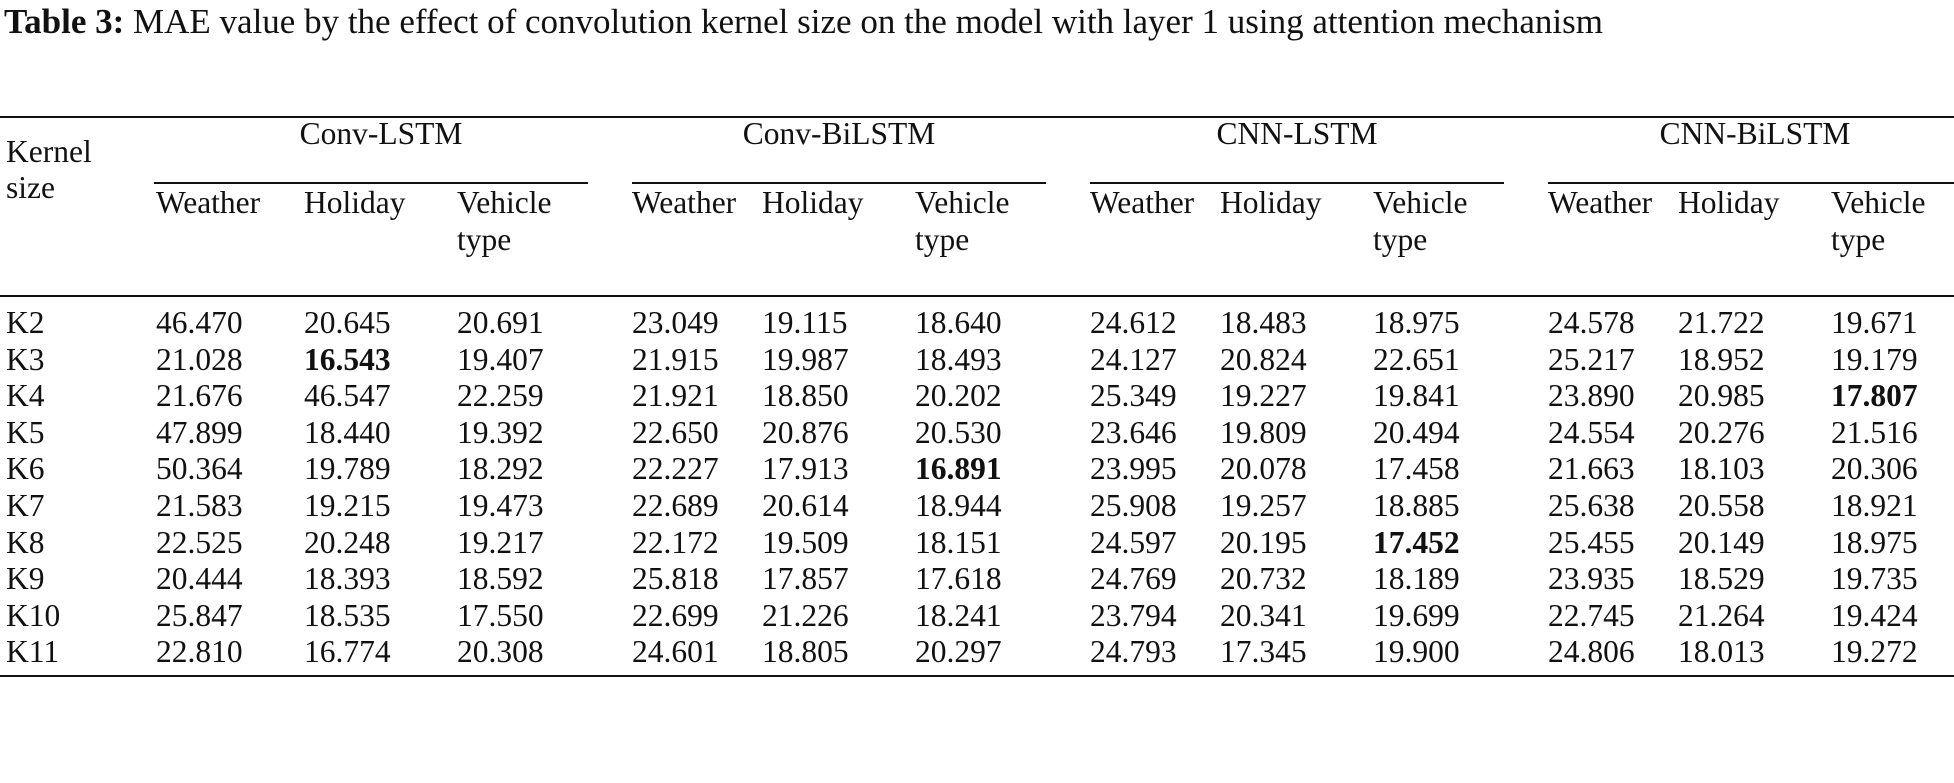 The height and width of the screenshot is (783, 1954). What do you see at coordinates (675, 469) in the screenshot?
I see `mae-value-cell: 22.227` at bounding box center [675, 469].